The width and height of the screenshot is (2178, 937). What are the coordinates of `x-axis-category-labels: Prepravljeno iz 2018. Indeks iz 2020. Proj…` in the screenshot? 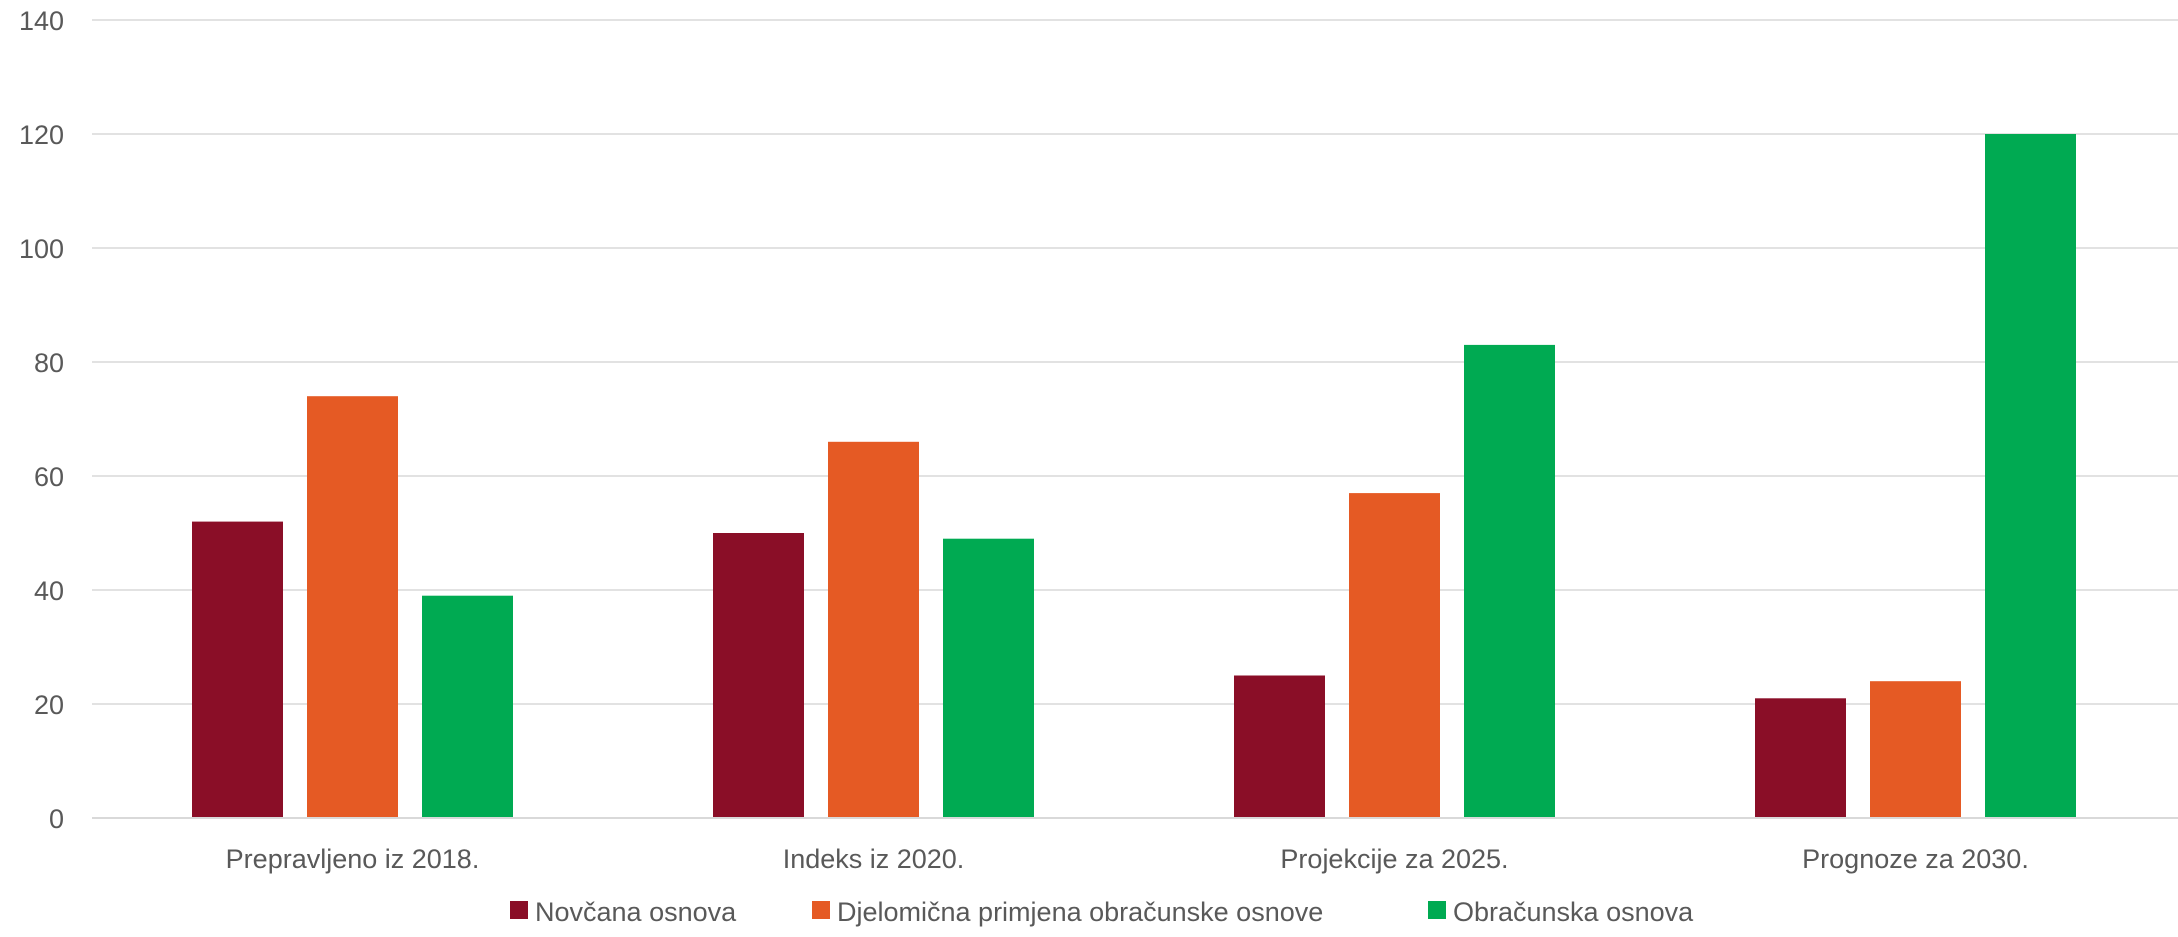 It's located at (1127, 859).